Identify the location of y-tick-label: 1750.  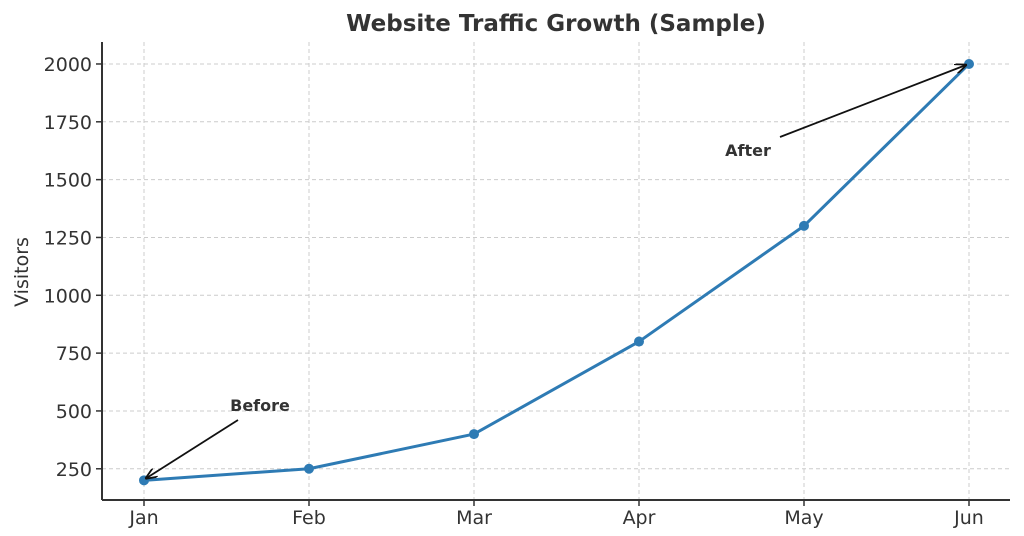
(68, 123).